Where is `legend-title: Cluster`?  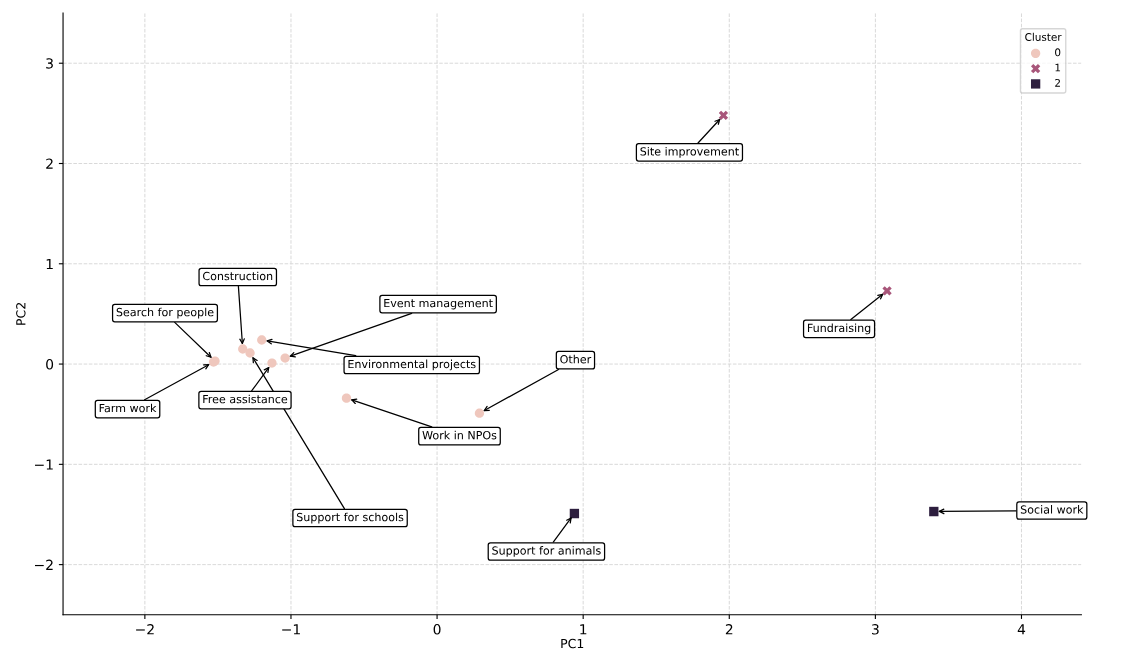
legend-title: Cluster is located at coordinates (1043, 36).